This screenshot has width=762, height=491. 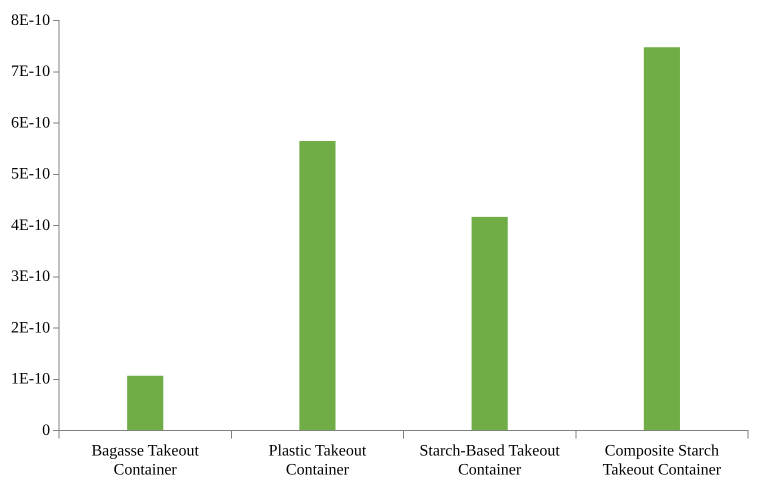 What do you see at coordinates (490, 460) in the screenshot?
I see `x-tick-label: Starch-Based Takeout Container` at bounding box center [490, 460].